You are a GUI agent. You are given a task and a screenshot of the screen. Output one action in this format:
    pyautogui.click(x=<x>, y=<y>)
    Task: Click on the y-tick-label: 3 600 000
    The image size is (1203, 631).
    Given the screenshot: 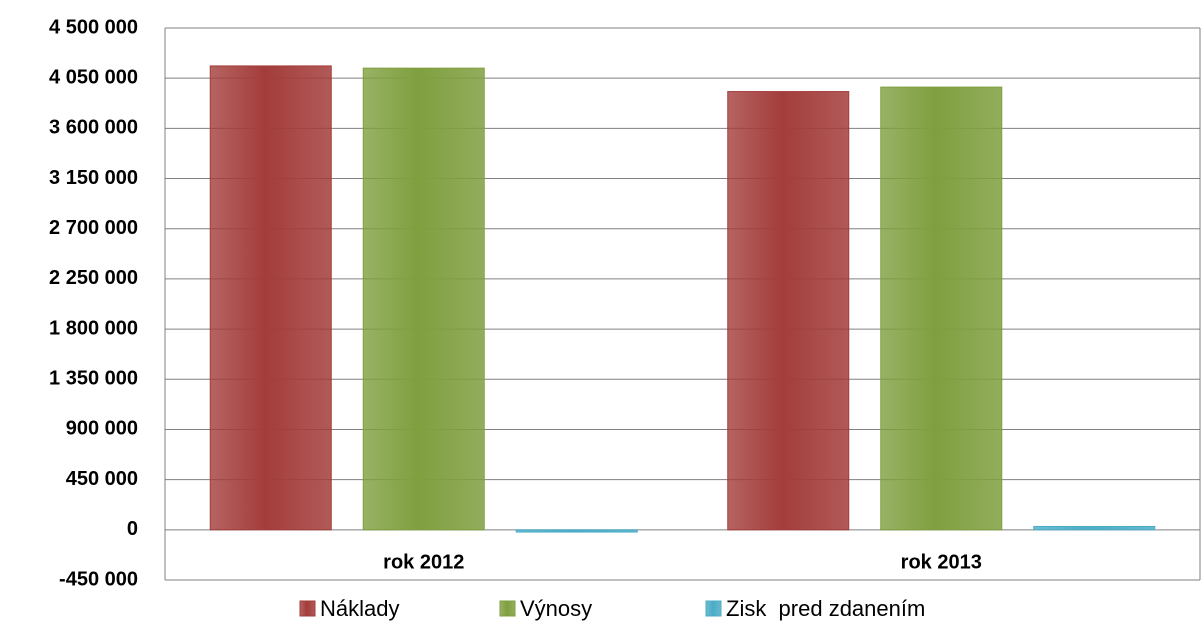 What is the action you would take?
    pyautogui.click(x=93, y=128)
    